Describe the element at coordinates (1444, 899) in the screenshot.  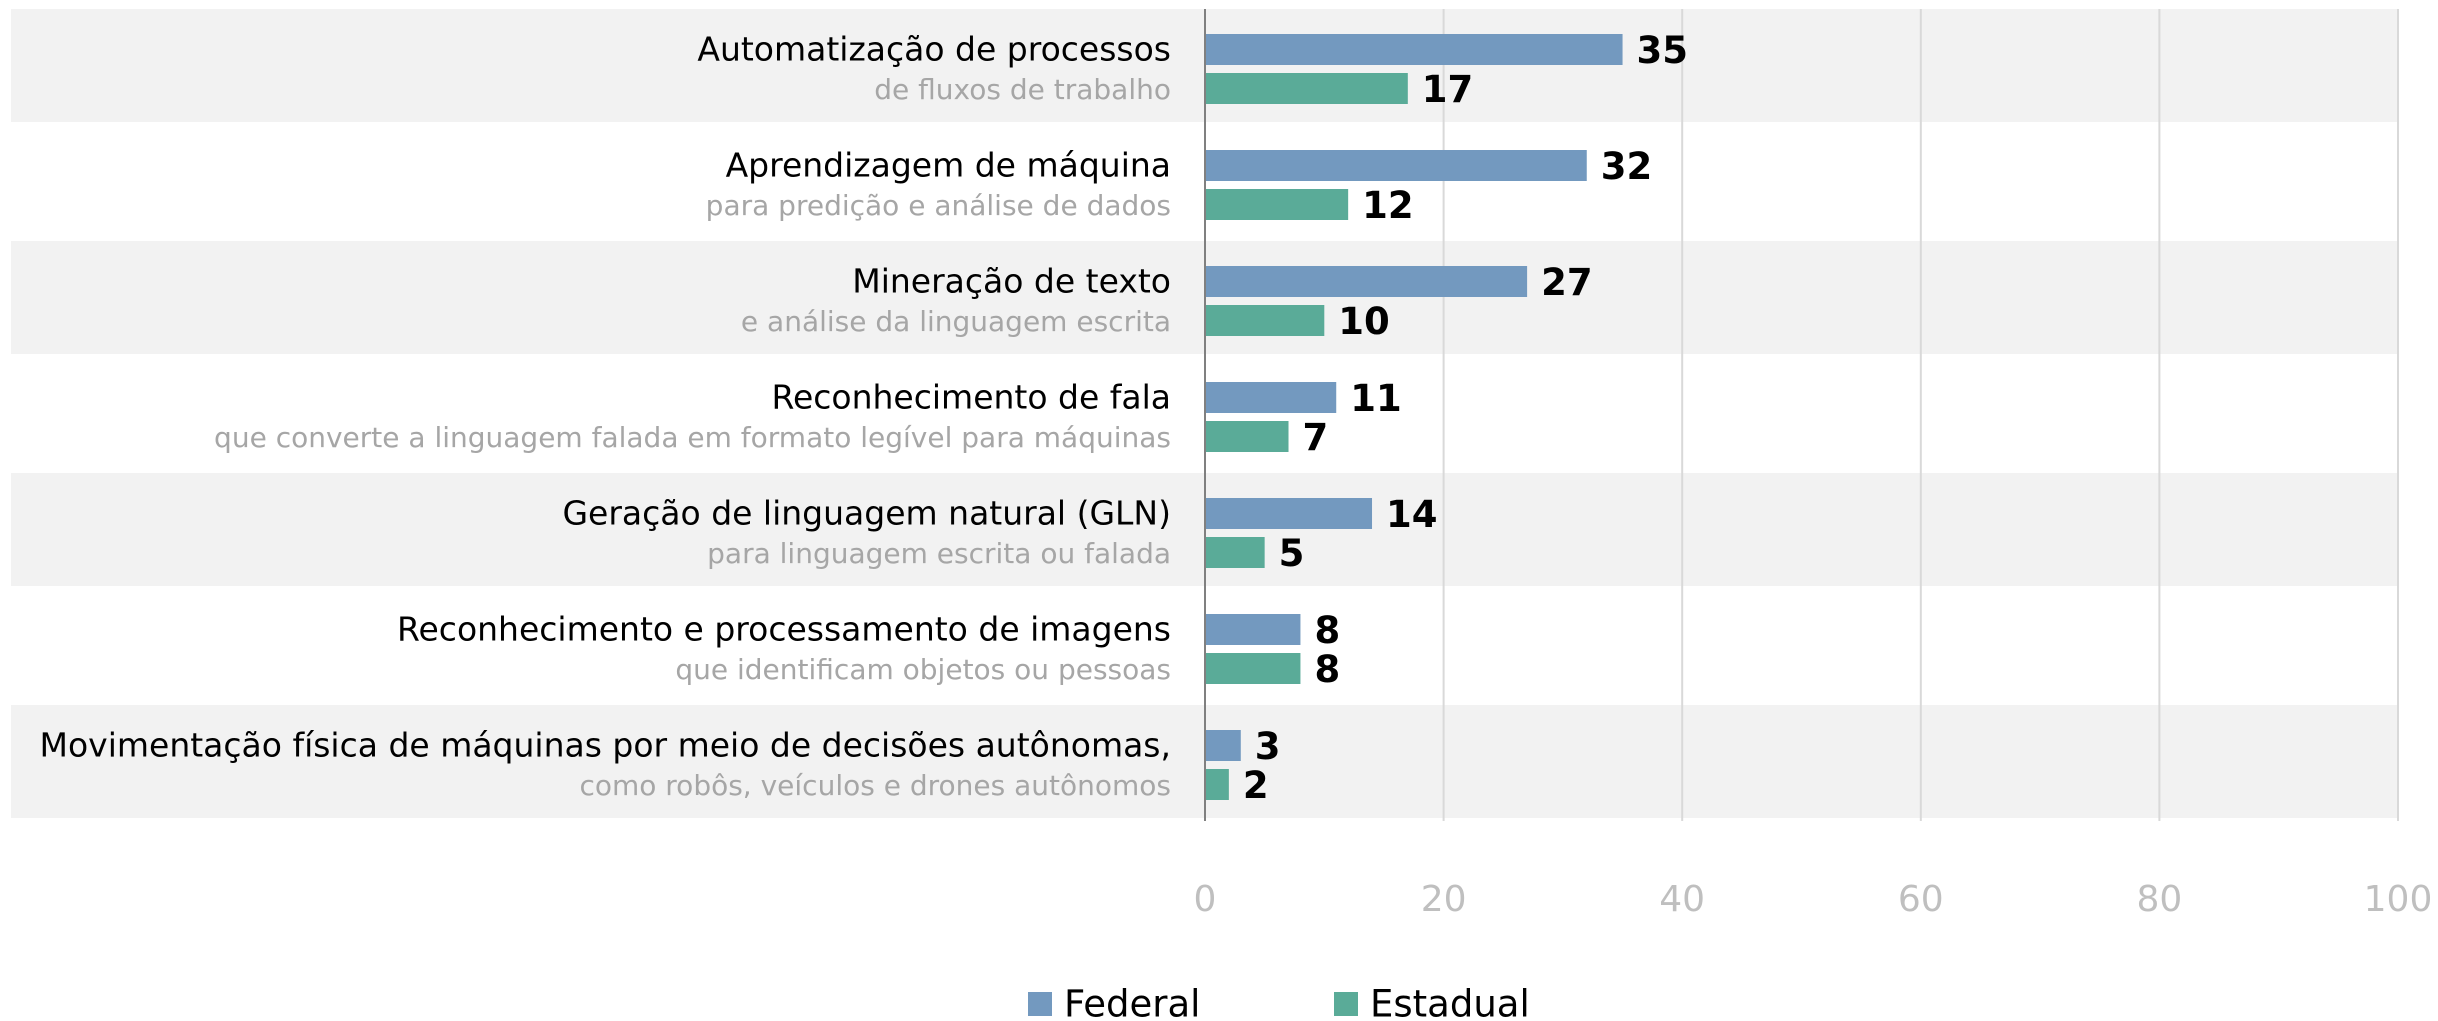
I see `x-tick-label: 20` at that location.